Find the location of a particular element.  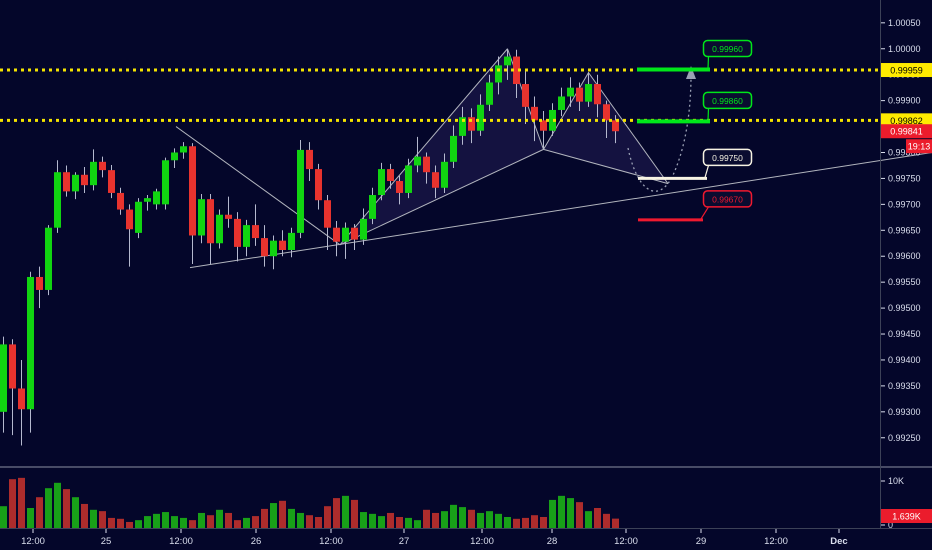

svg-text: 0.99500 is located at coordinates (904, 308).